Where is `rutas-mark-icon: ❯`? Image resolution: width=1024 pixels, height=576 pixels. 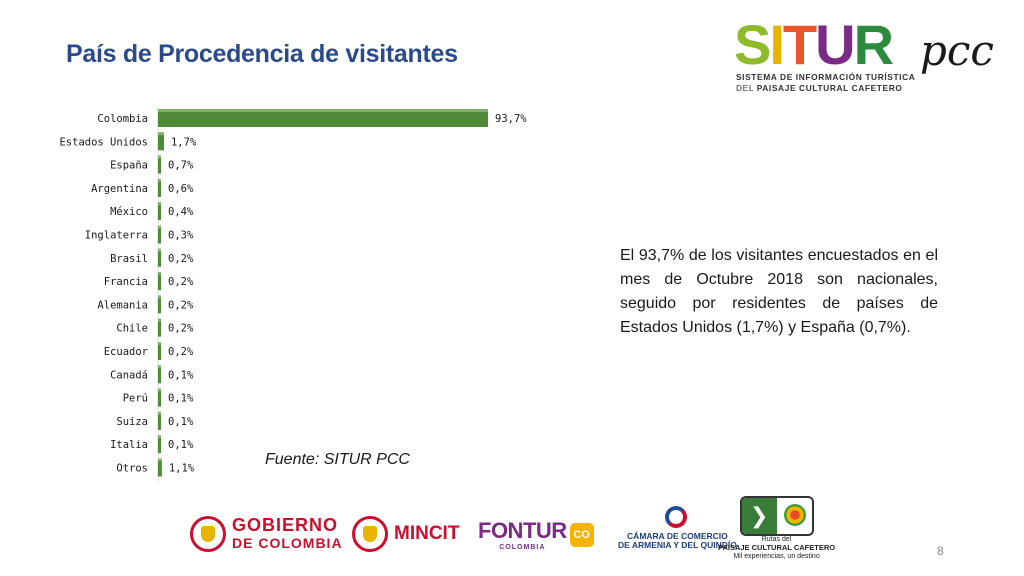
rutas-mark-icon: ❯ is located at coordinates (776, 516).